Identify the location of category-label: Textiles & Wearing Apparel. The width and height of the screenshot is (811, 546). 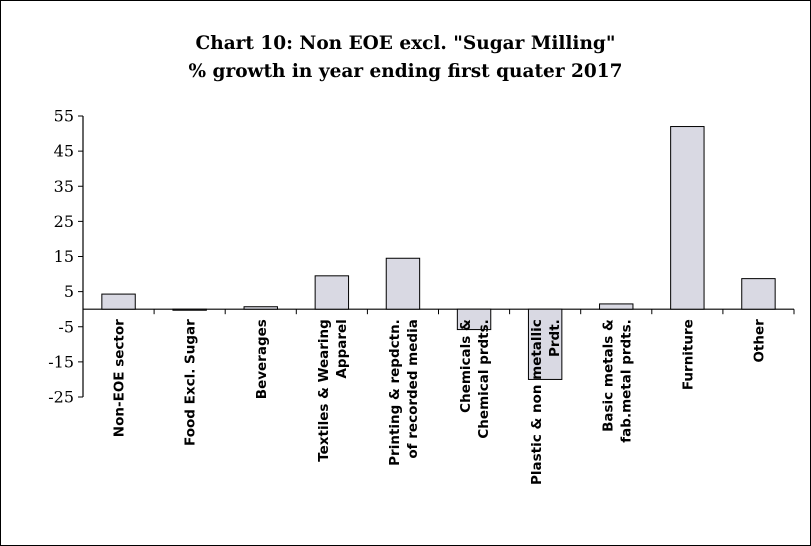
(333, 390).